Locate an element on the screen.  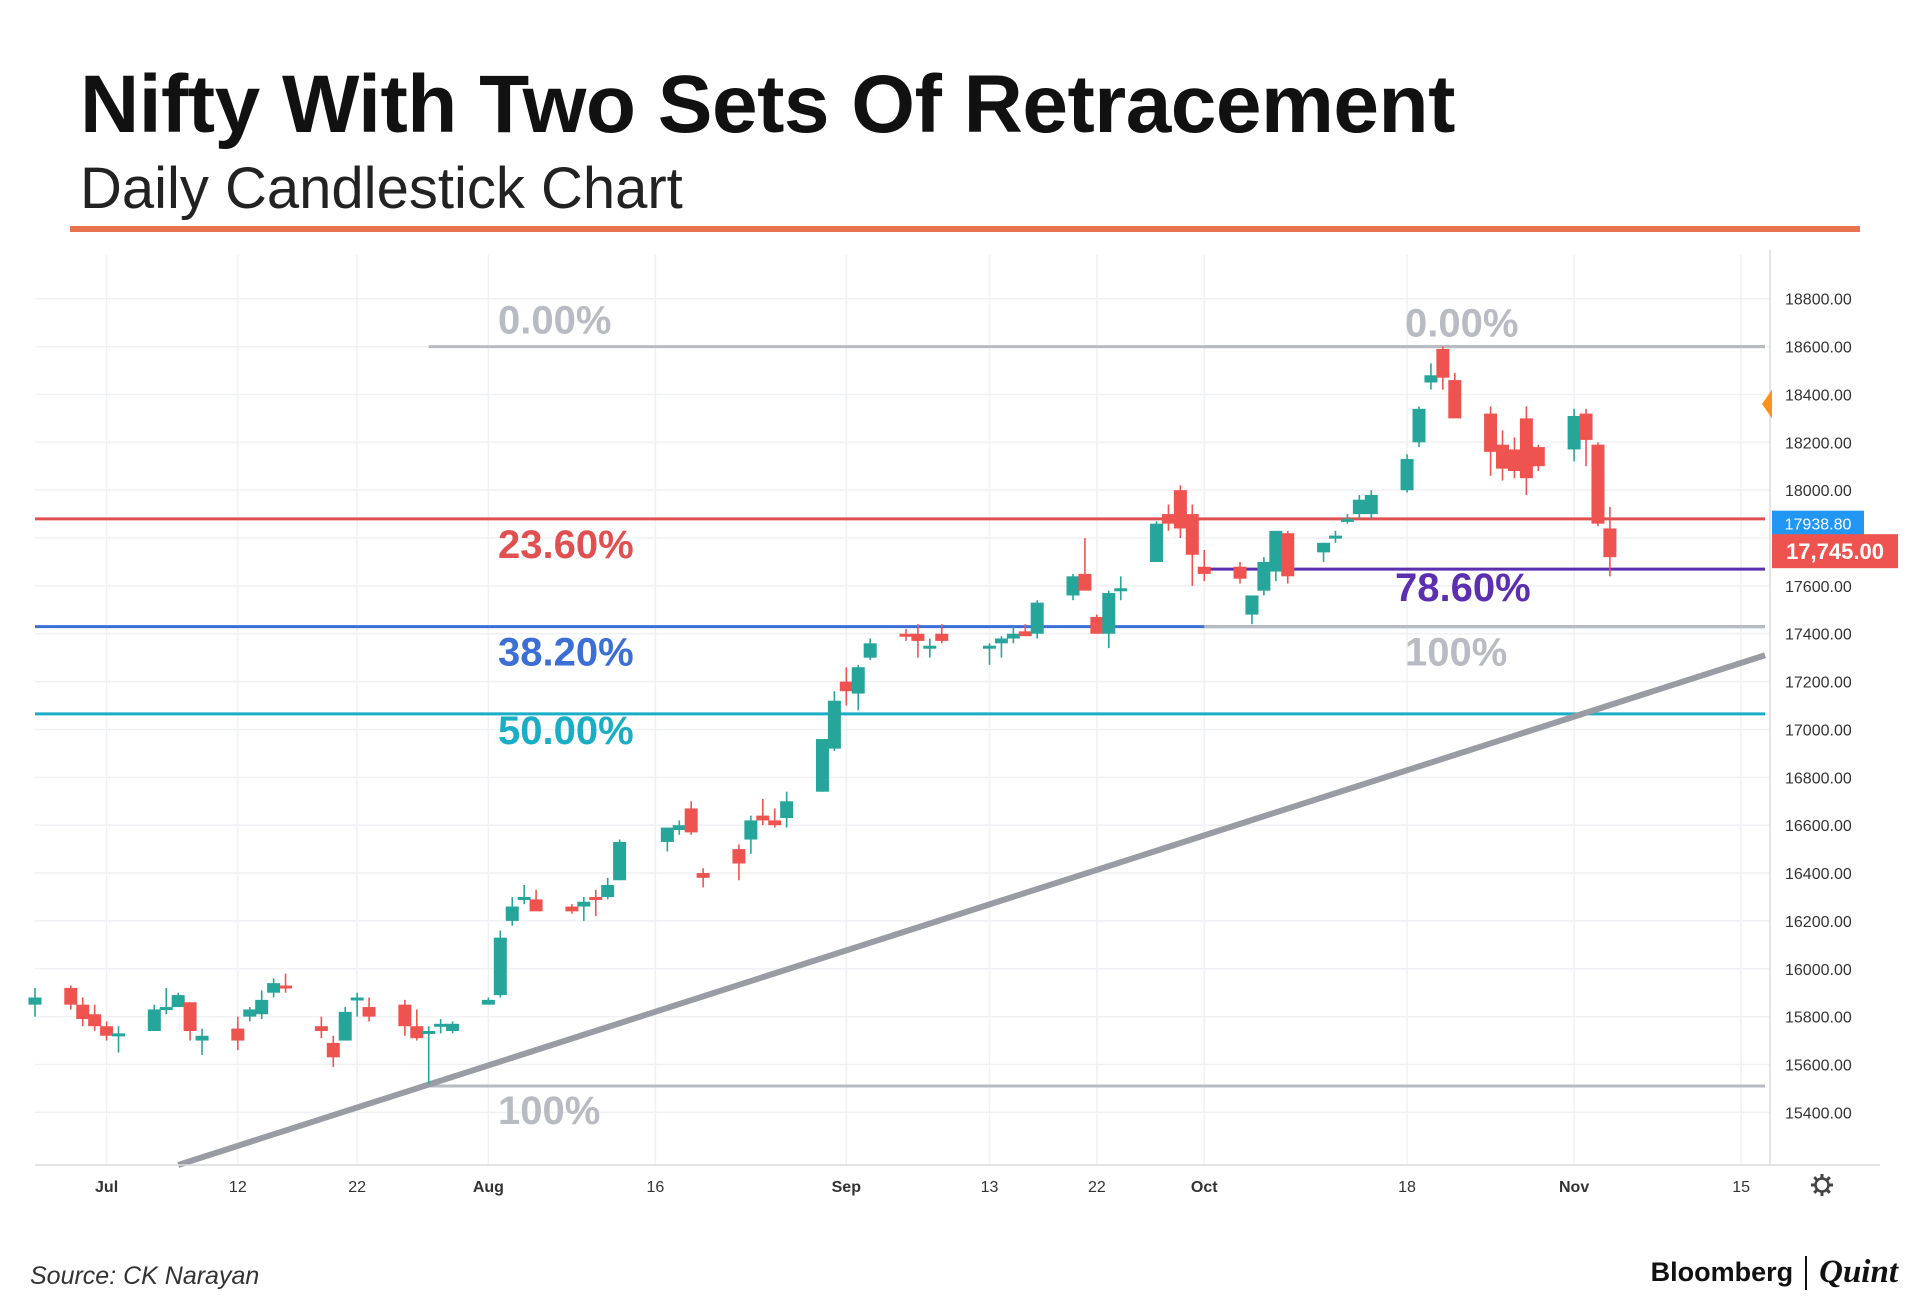
brand-separator is located at coordinates (1806, 1272).